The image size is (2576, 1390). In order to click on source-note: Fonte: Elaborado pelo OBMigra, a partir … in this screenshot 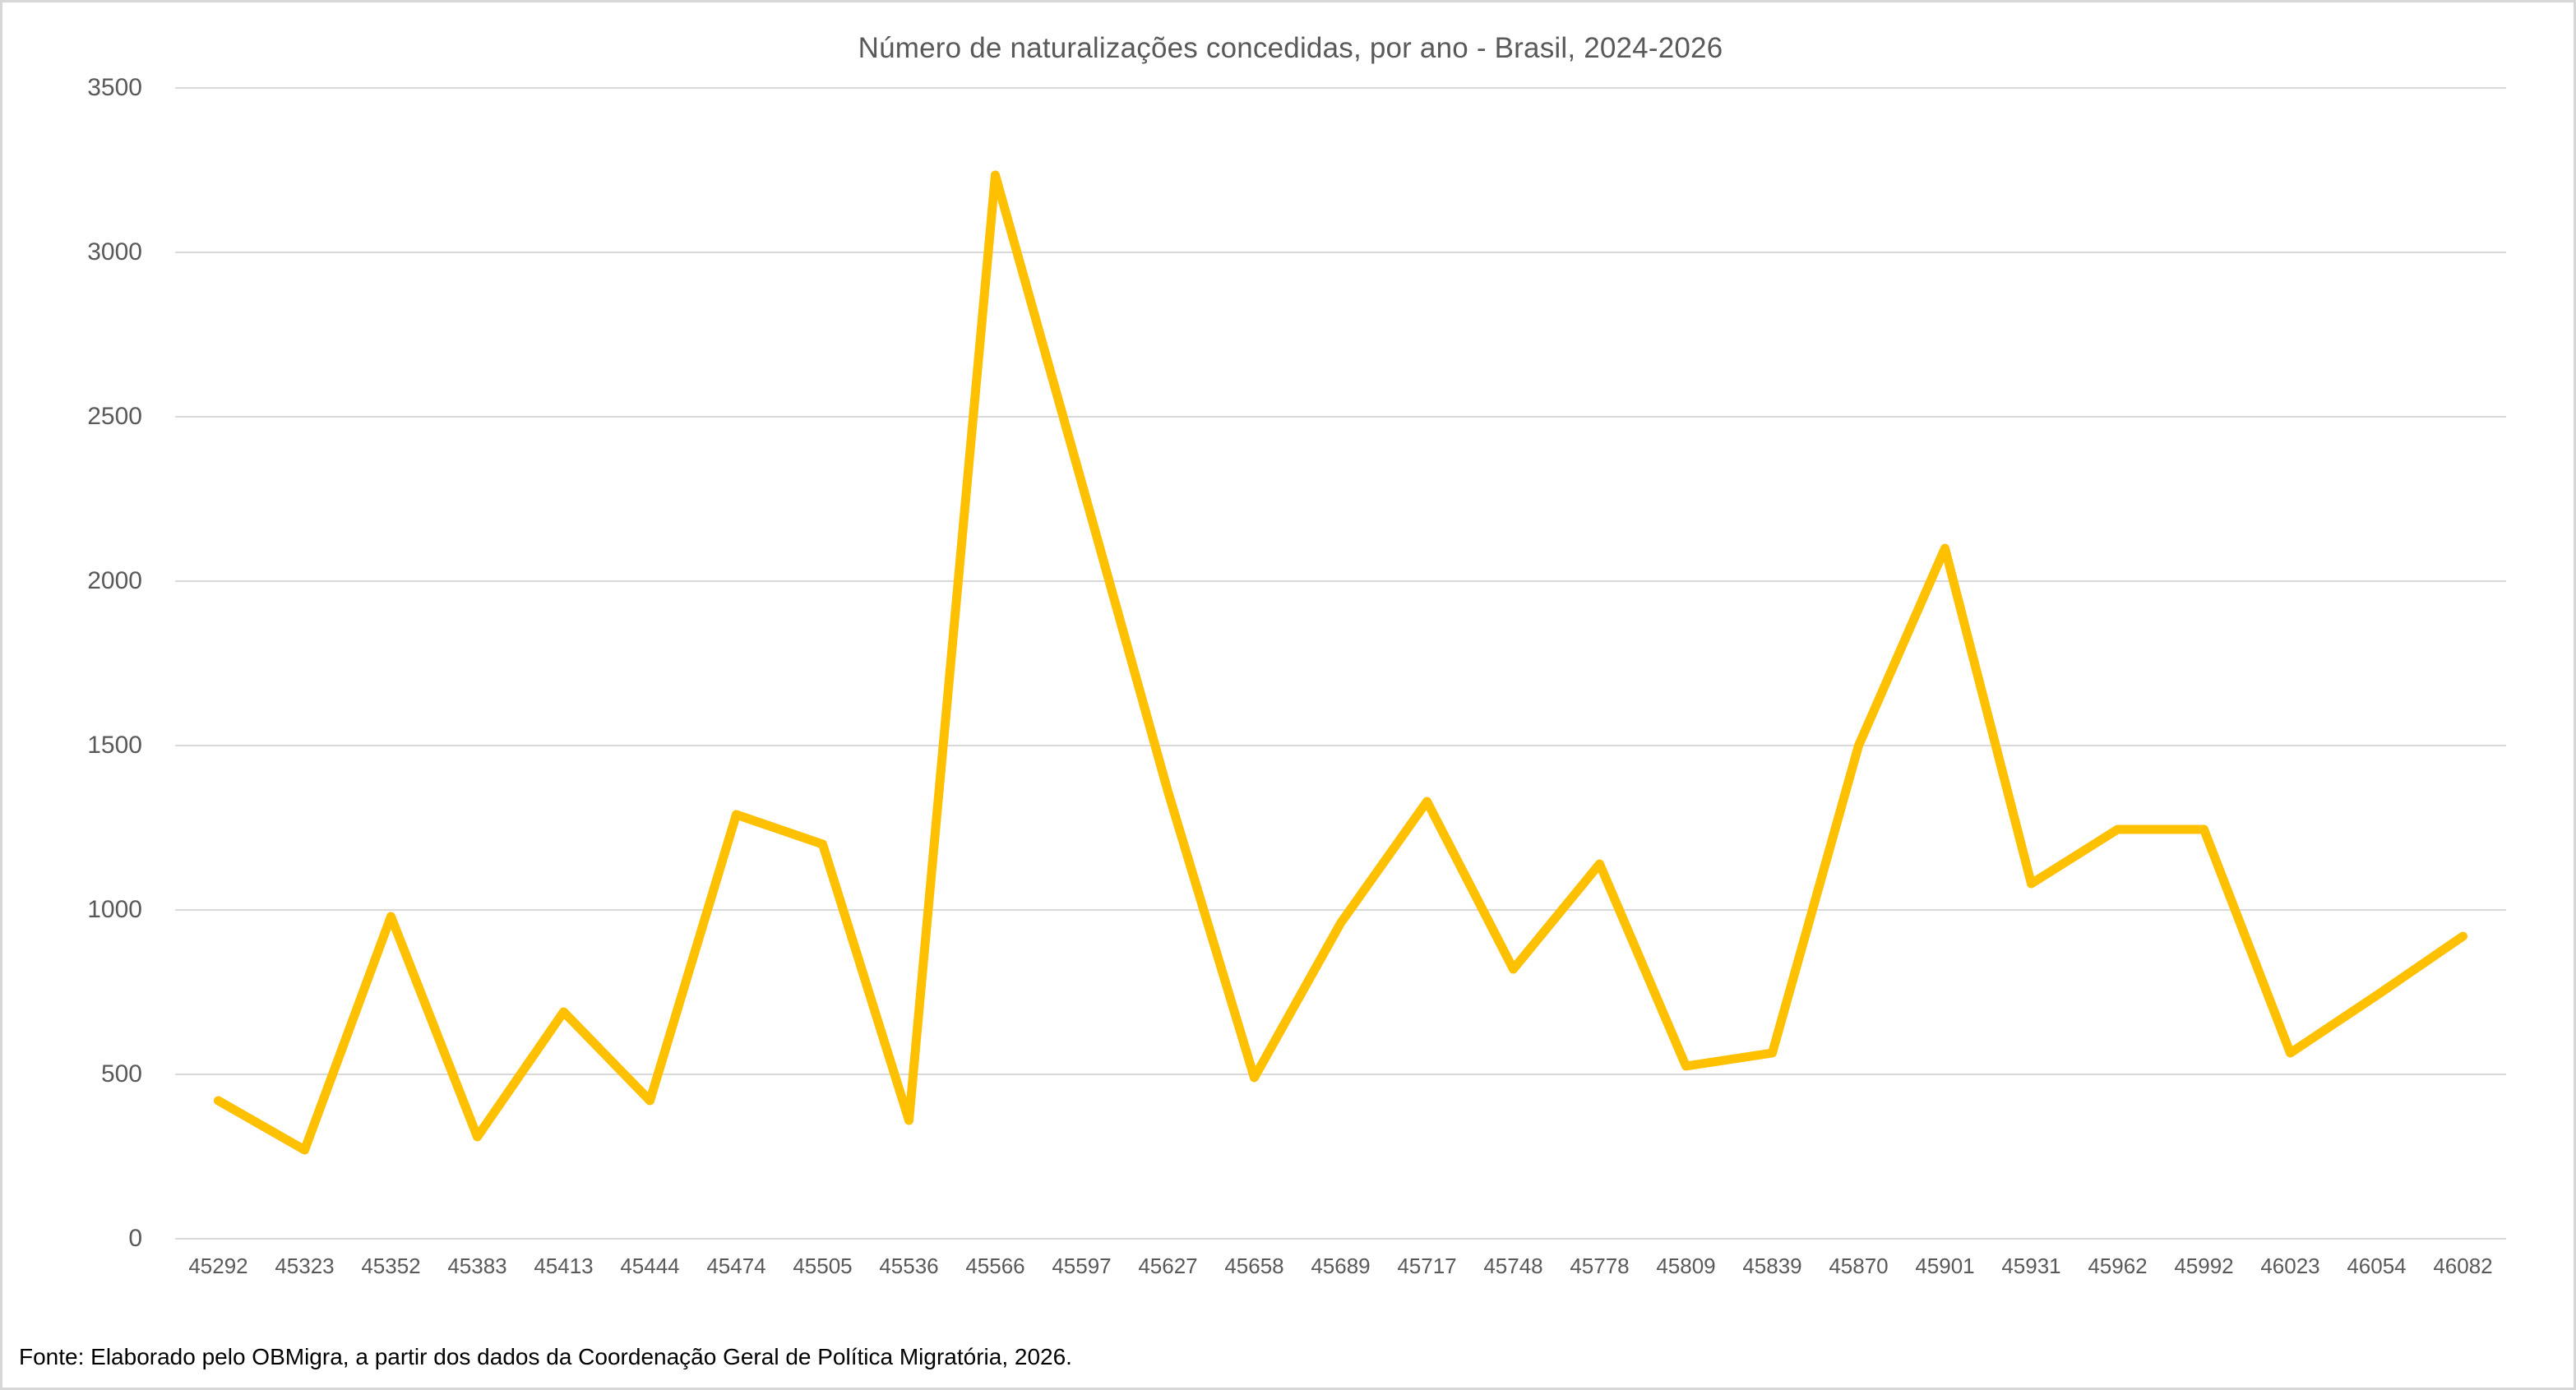, I will do `click(545, 1356)`.